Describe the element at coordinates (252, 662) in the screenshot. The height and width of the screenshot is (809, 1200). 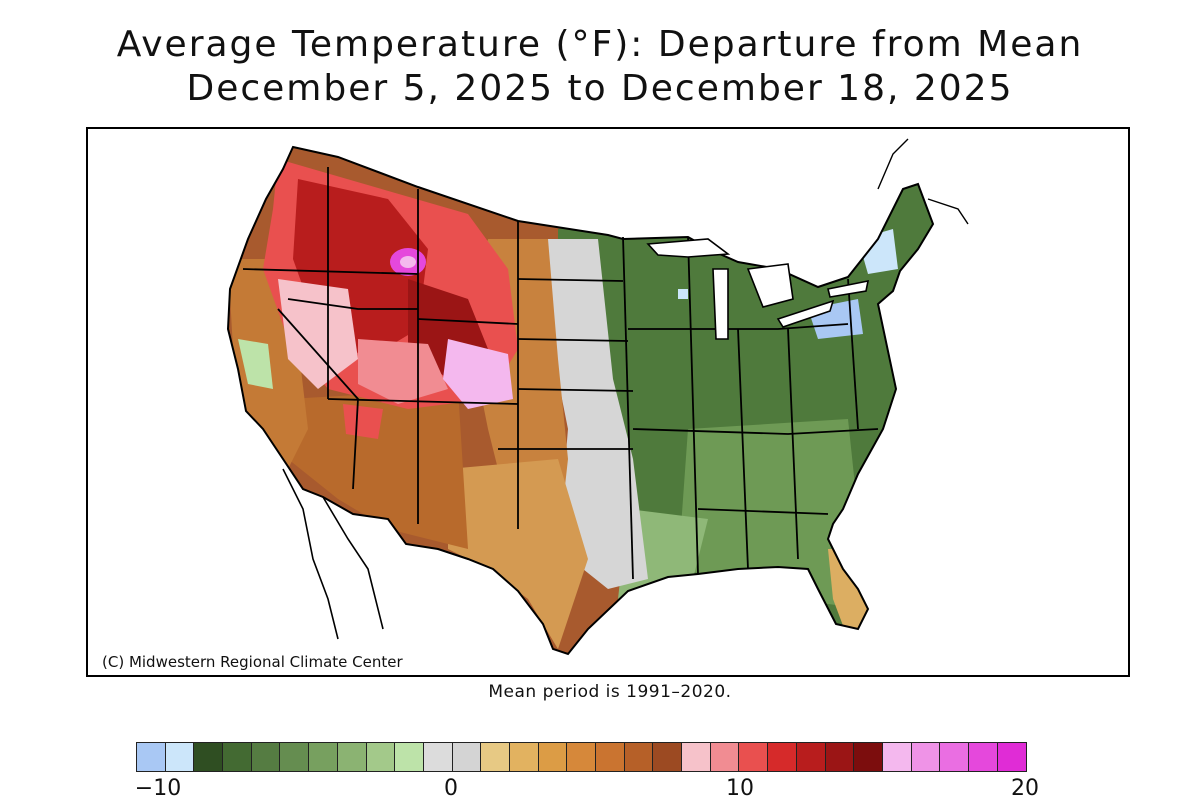
I see `map-credit: (C) Midwestern Regional Climate Center` at that location.